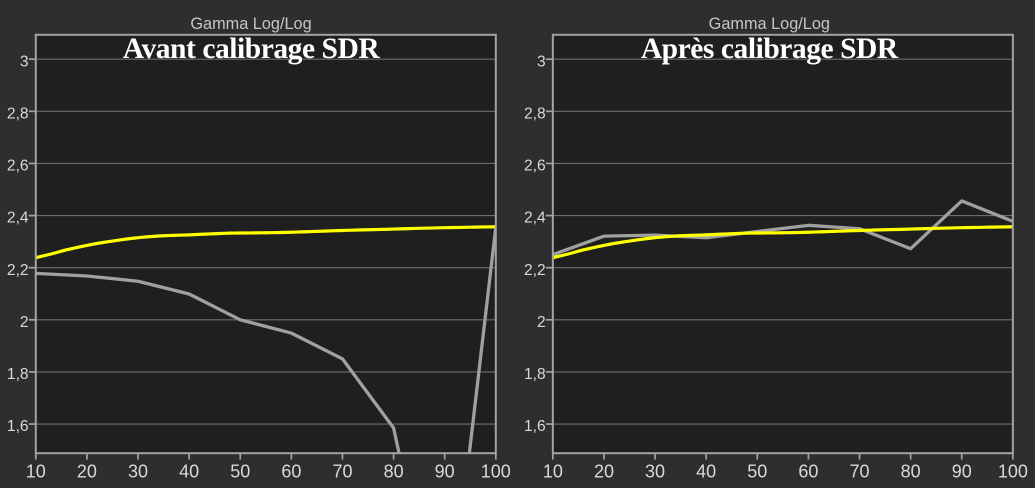 The width and height of the screenshot is (1035, 488). I want to click on svg-text: Avant calibrage SDR, so click(252, 49).